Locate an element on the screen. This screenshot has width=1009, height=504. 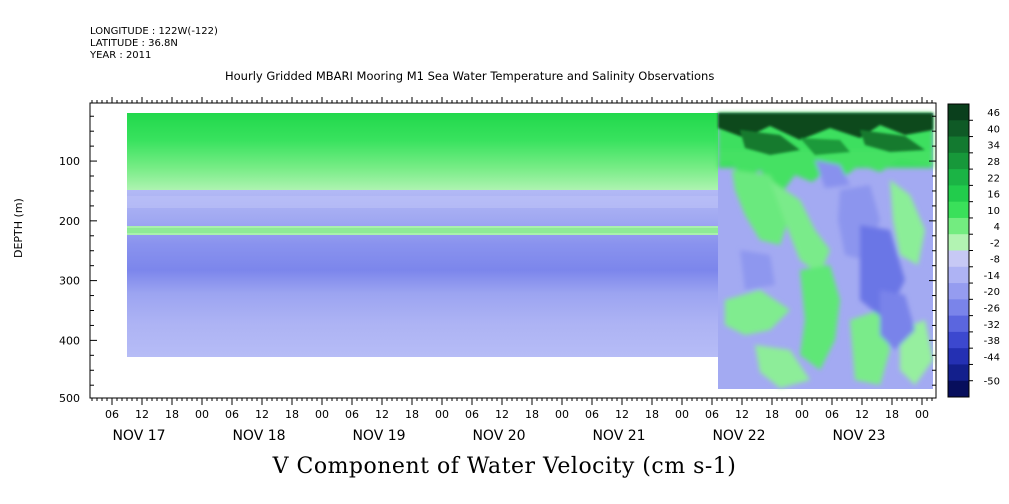
x-axis-label: V Component of Water Velocity (cm s-1) is located at coordinates (504, 466).